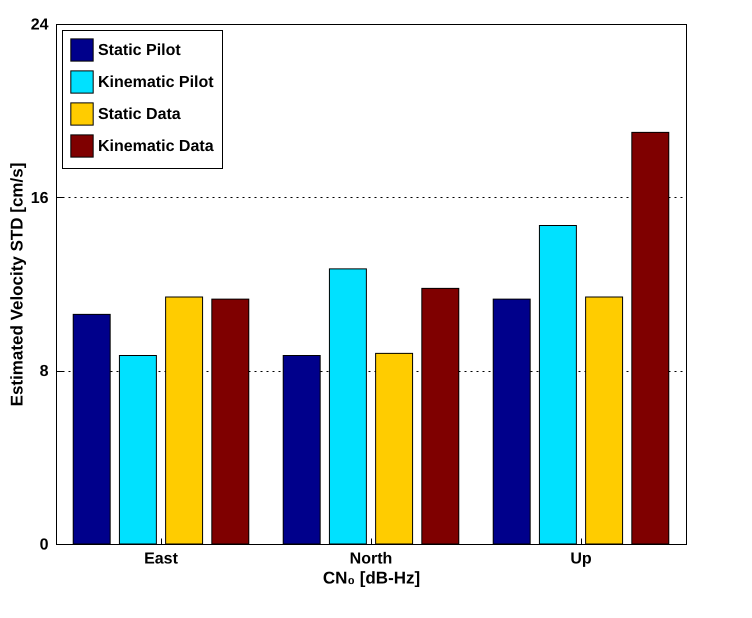  What do you see at coordinates (44, 371) in the screenshot?
I see `y-tick-label: 8` at bounding box center [44, 371].